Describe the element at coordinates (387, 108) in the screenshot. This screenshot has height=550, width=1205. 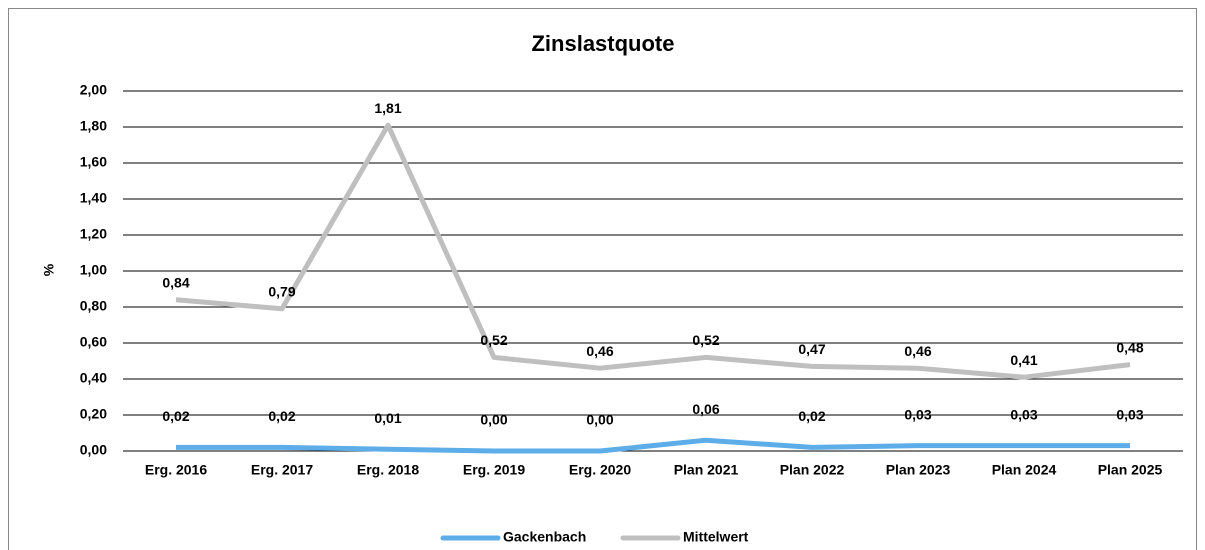
I see `data-label: 1,81` at that location.